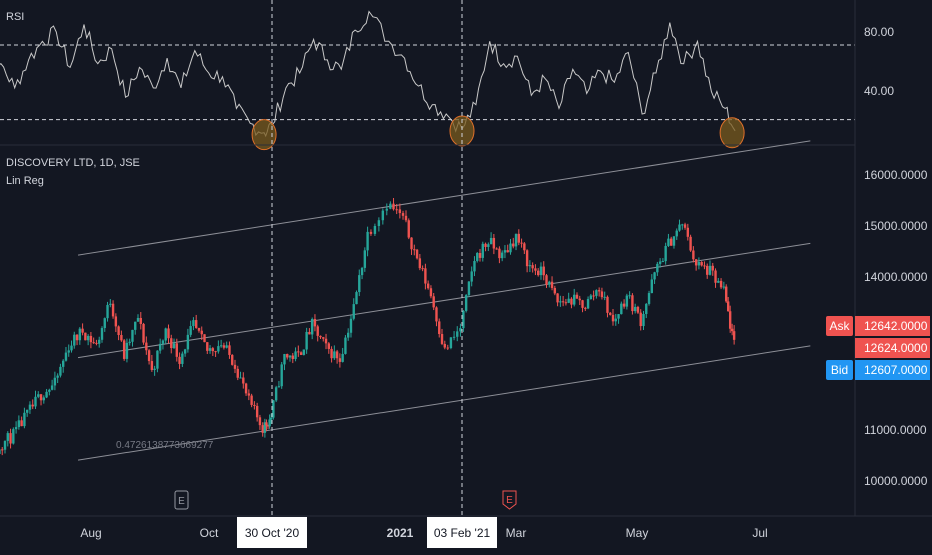  What do you see at coordinates (896, 481) in the screenshot?
I see `price-tick: 10000.0000` at bounding box center [896, 481].